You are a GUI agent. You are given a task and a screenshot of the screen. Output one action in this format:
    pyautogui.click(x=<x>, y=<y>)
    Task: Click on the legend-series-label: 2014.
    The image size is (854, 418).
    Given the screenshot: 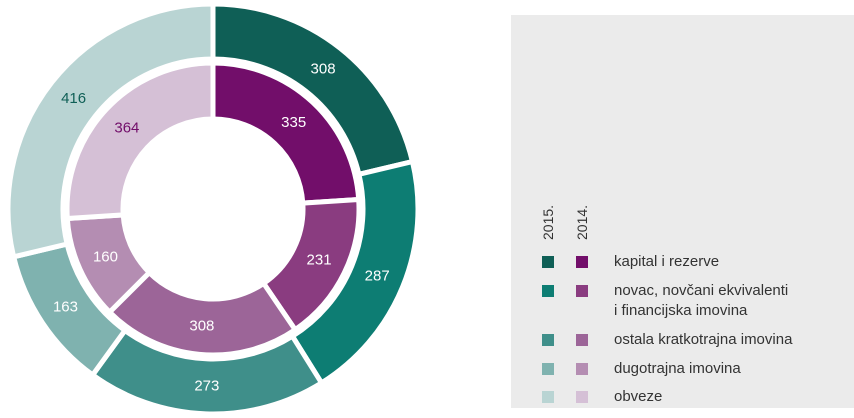 What is the action you would take?
    pyautogui.click(x=582, y=222)
    